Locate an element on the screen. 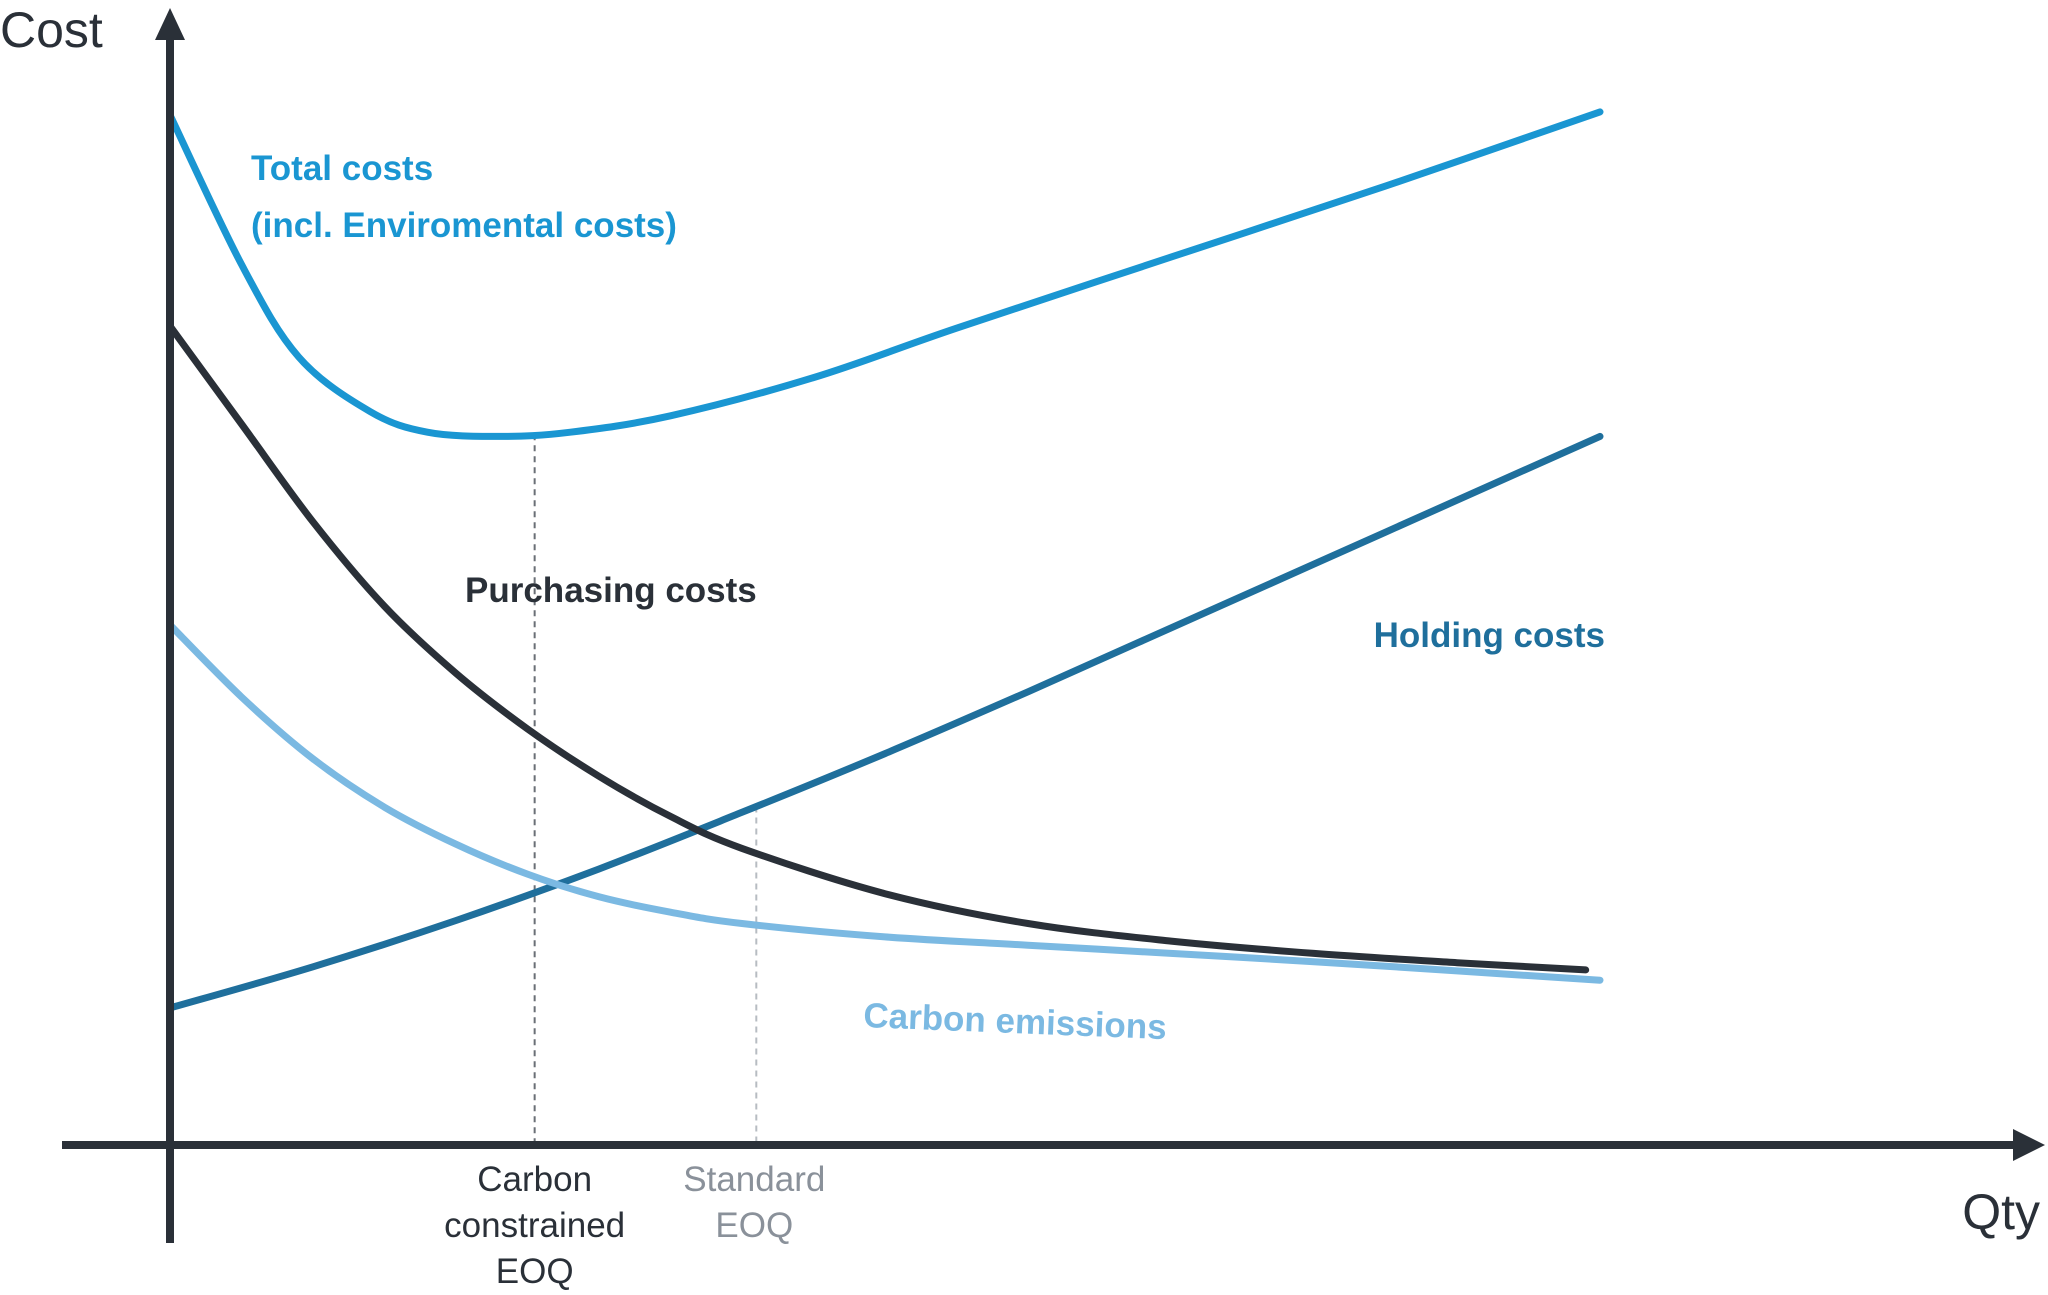  x-axis-title: Qty is located at coordinates (2001, 1212).